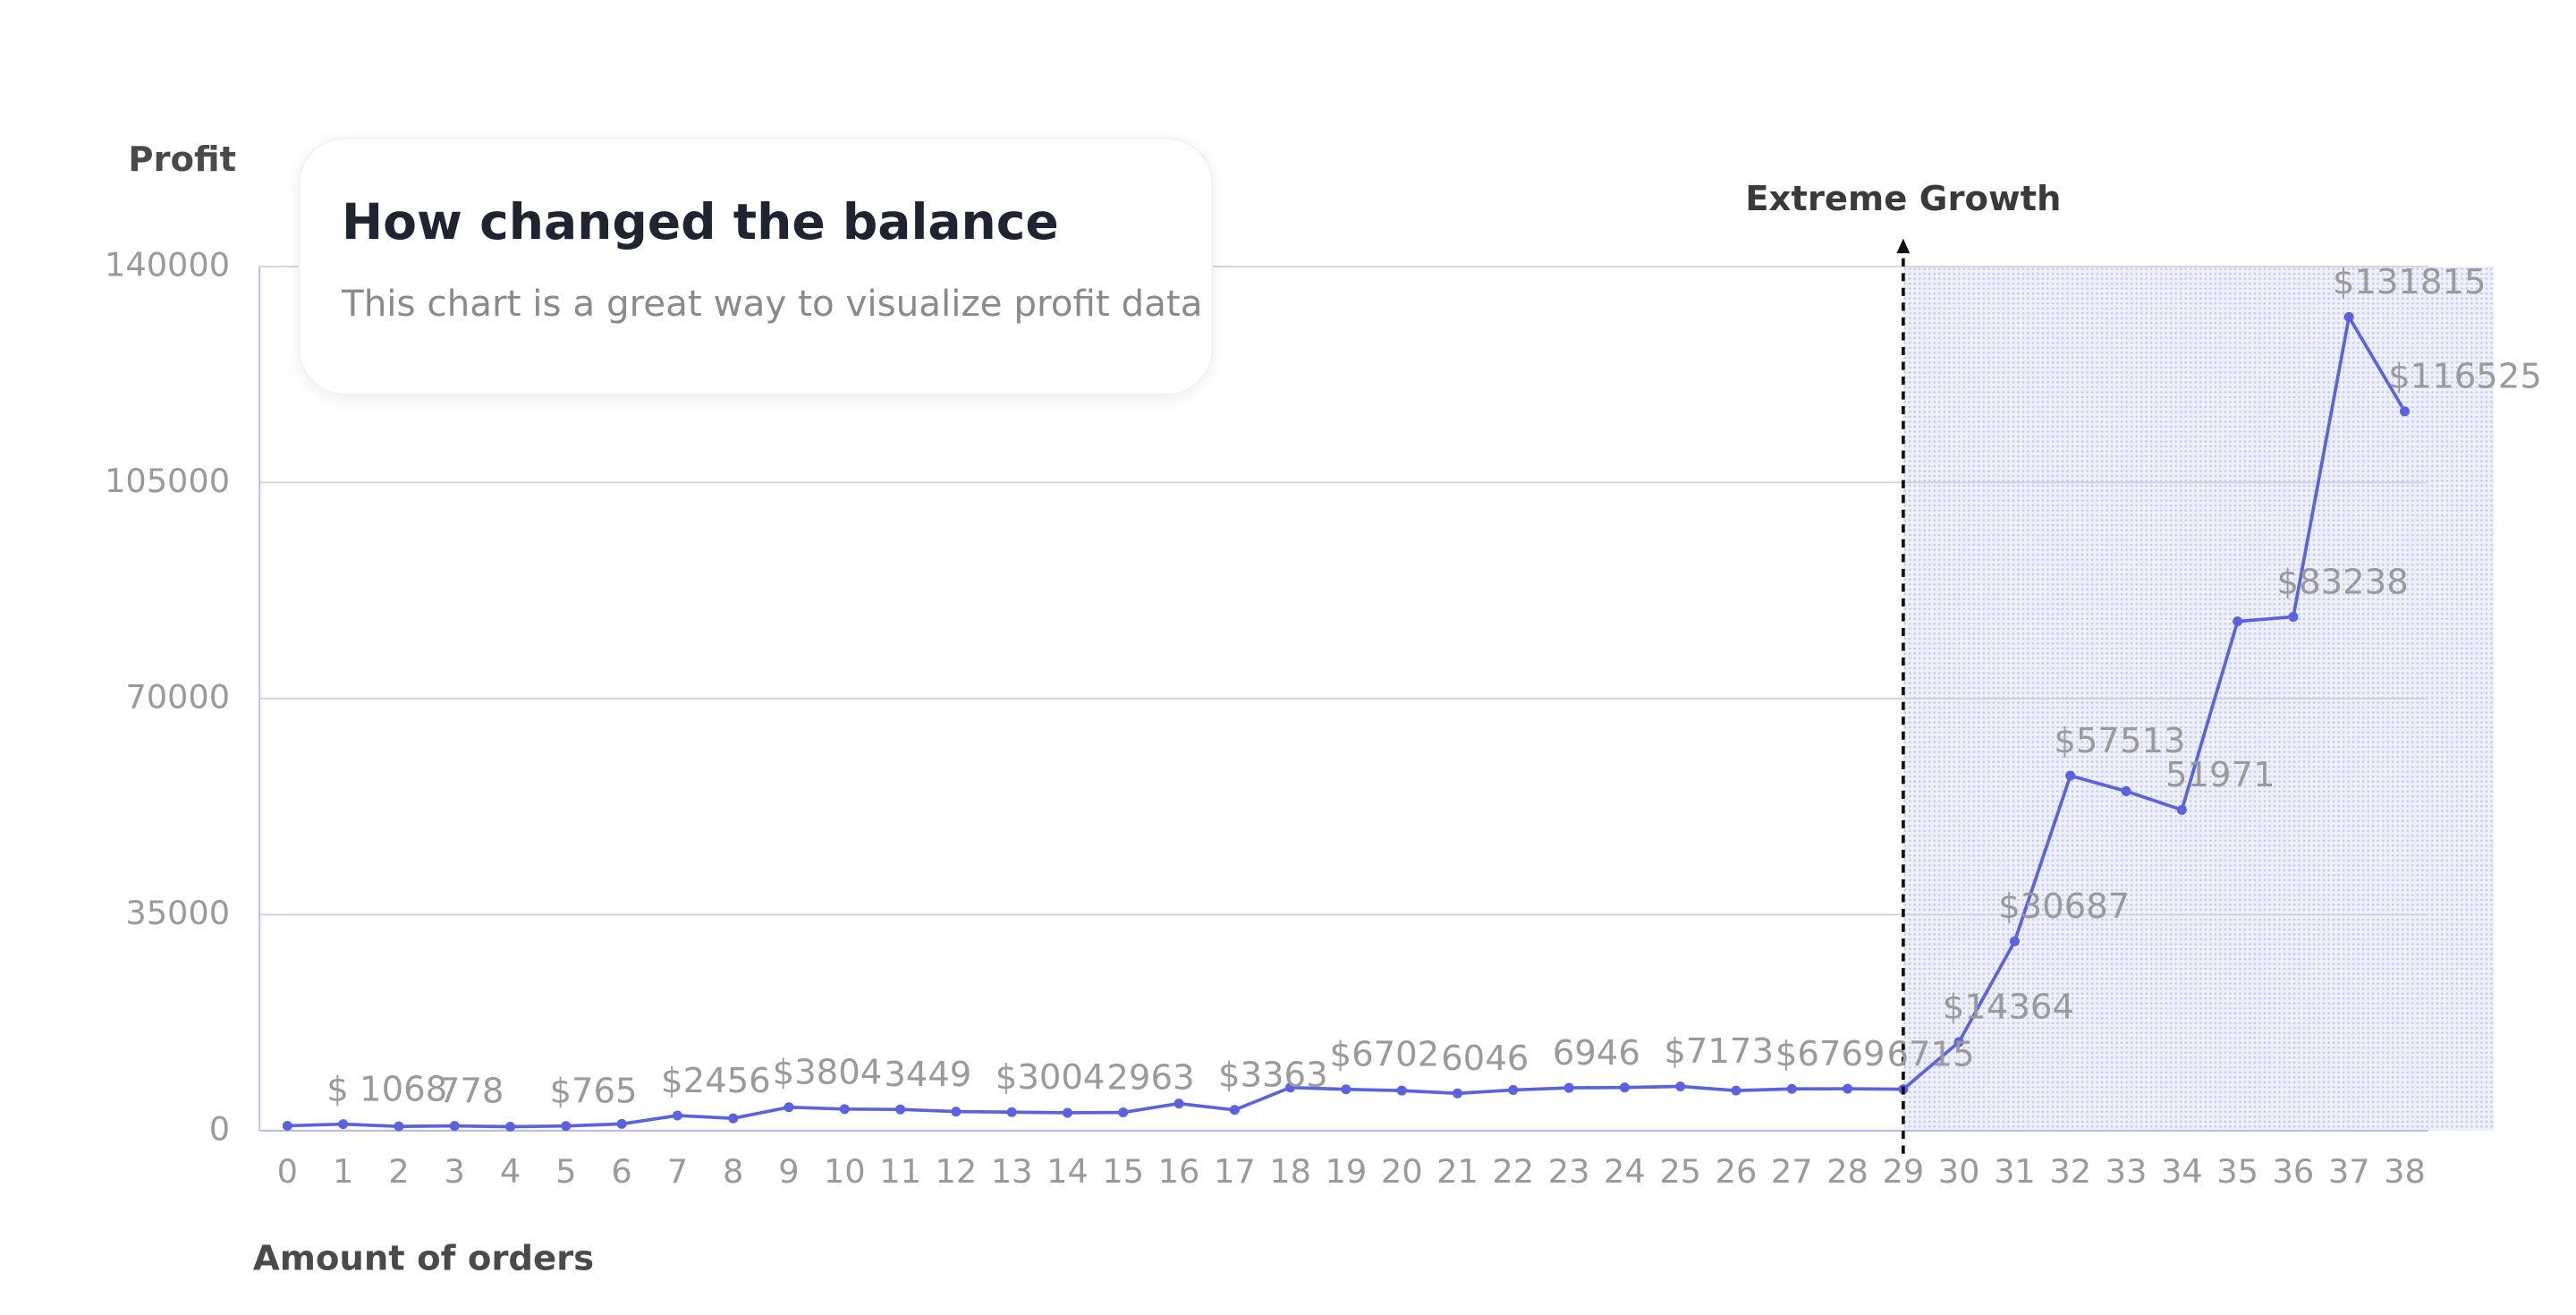 This screenshot has width=2576, height=1315. I want to click on value-label: $3363, so click(1273, 1076).